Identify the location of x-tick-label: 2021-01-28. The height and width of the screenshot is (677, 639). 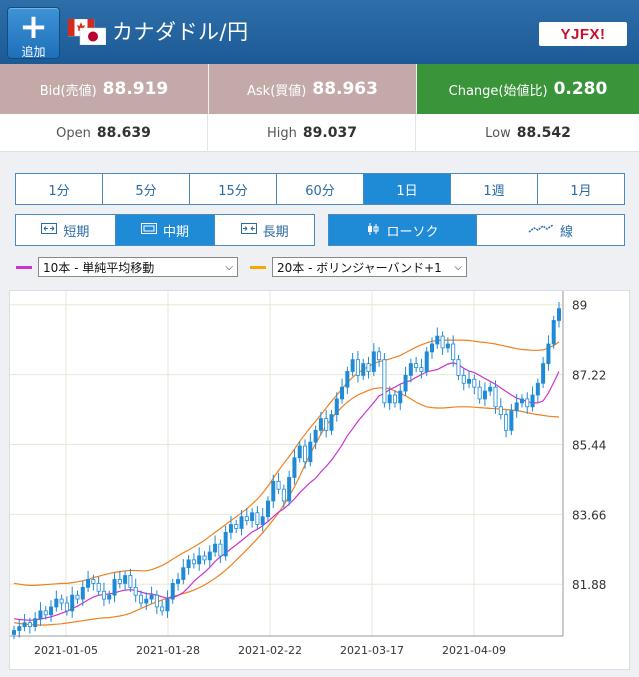
(168, 650).